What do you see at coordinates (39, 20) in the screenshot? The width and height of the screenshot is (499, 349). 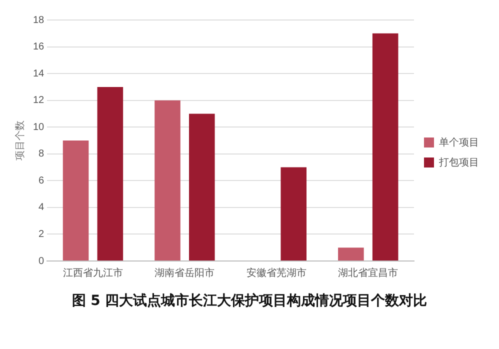 I see `y-tick-label: 18` at bounding box center [39, 20].